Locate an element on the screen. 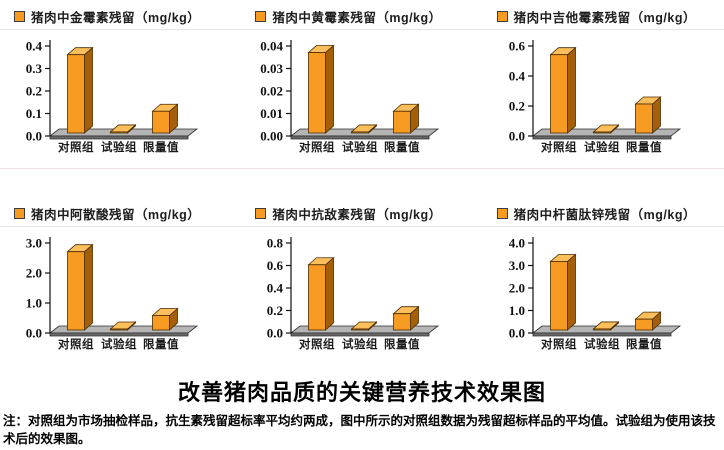 This screenshot has width=724, height=450. legend-label: 猪肉中吉他霉素残留（mg/kg） is located at coordinates (604, 18).